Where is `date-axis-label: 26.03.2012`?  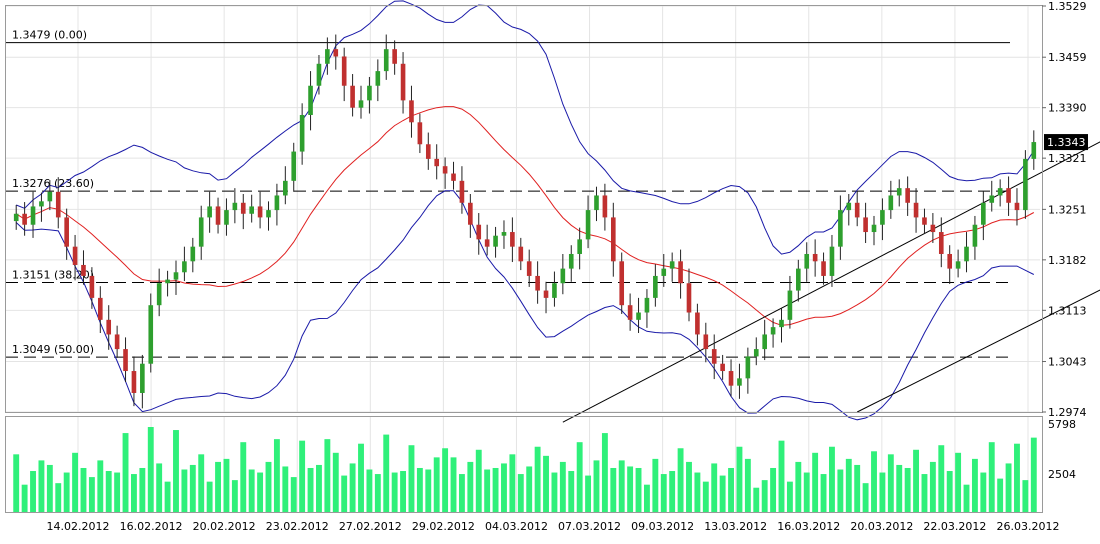 date-axis-label: 26.03.2012 is located at coordinates (1028, 526).